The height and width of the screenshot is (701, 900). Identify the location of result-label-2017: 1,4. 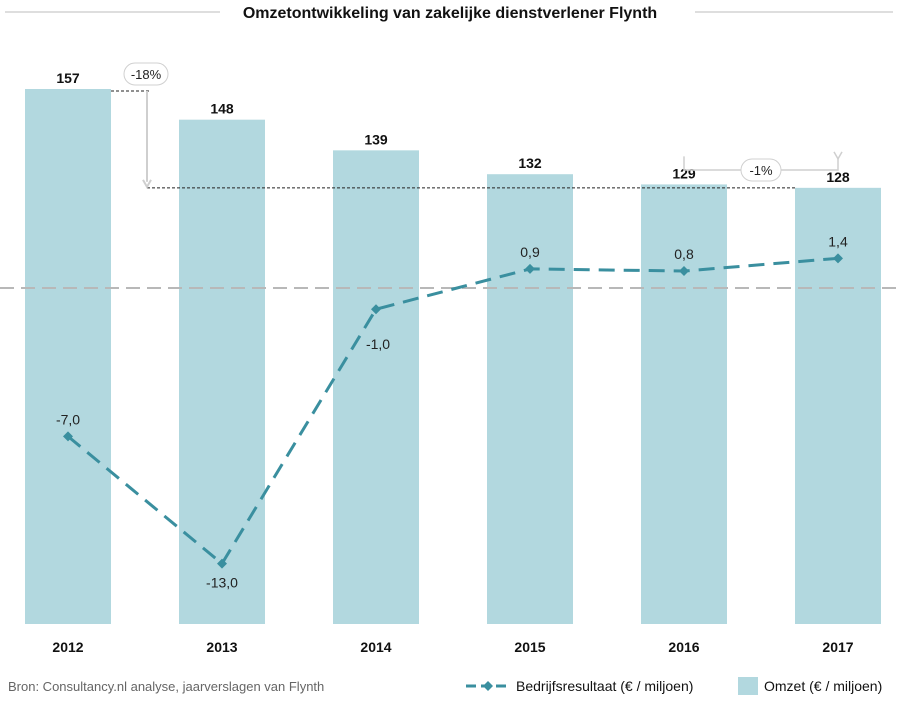
(838, 241).